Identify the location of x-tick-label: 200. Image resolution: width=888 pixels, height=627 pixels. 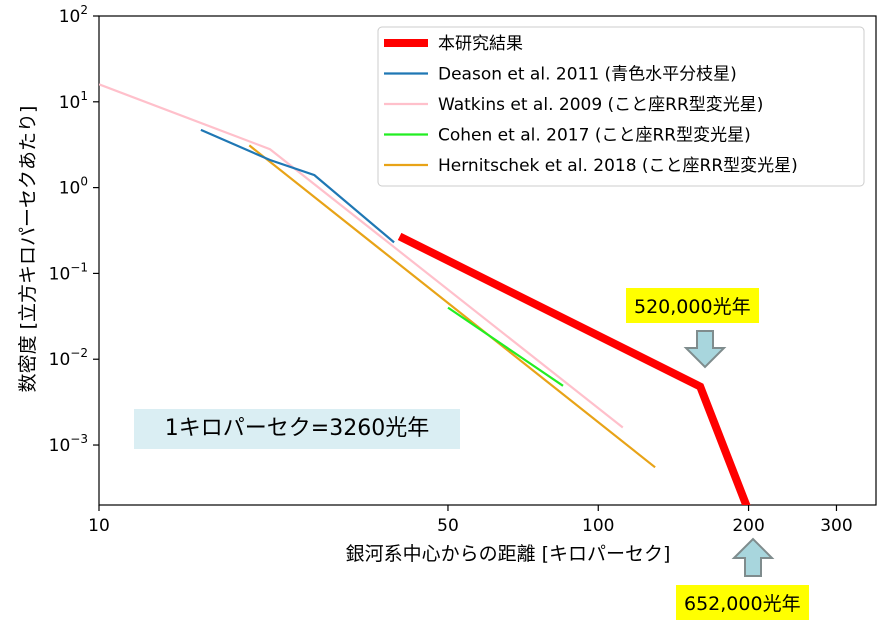
(748, 526).